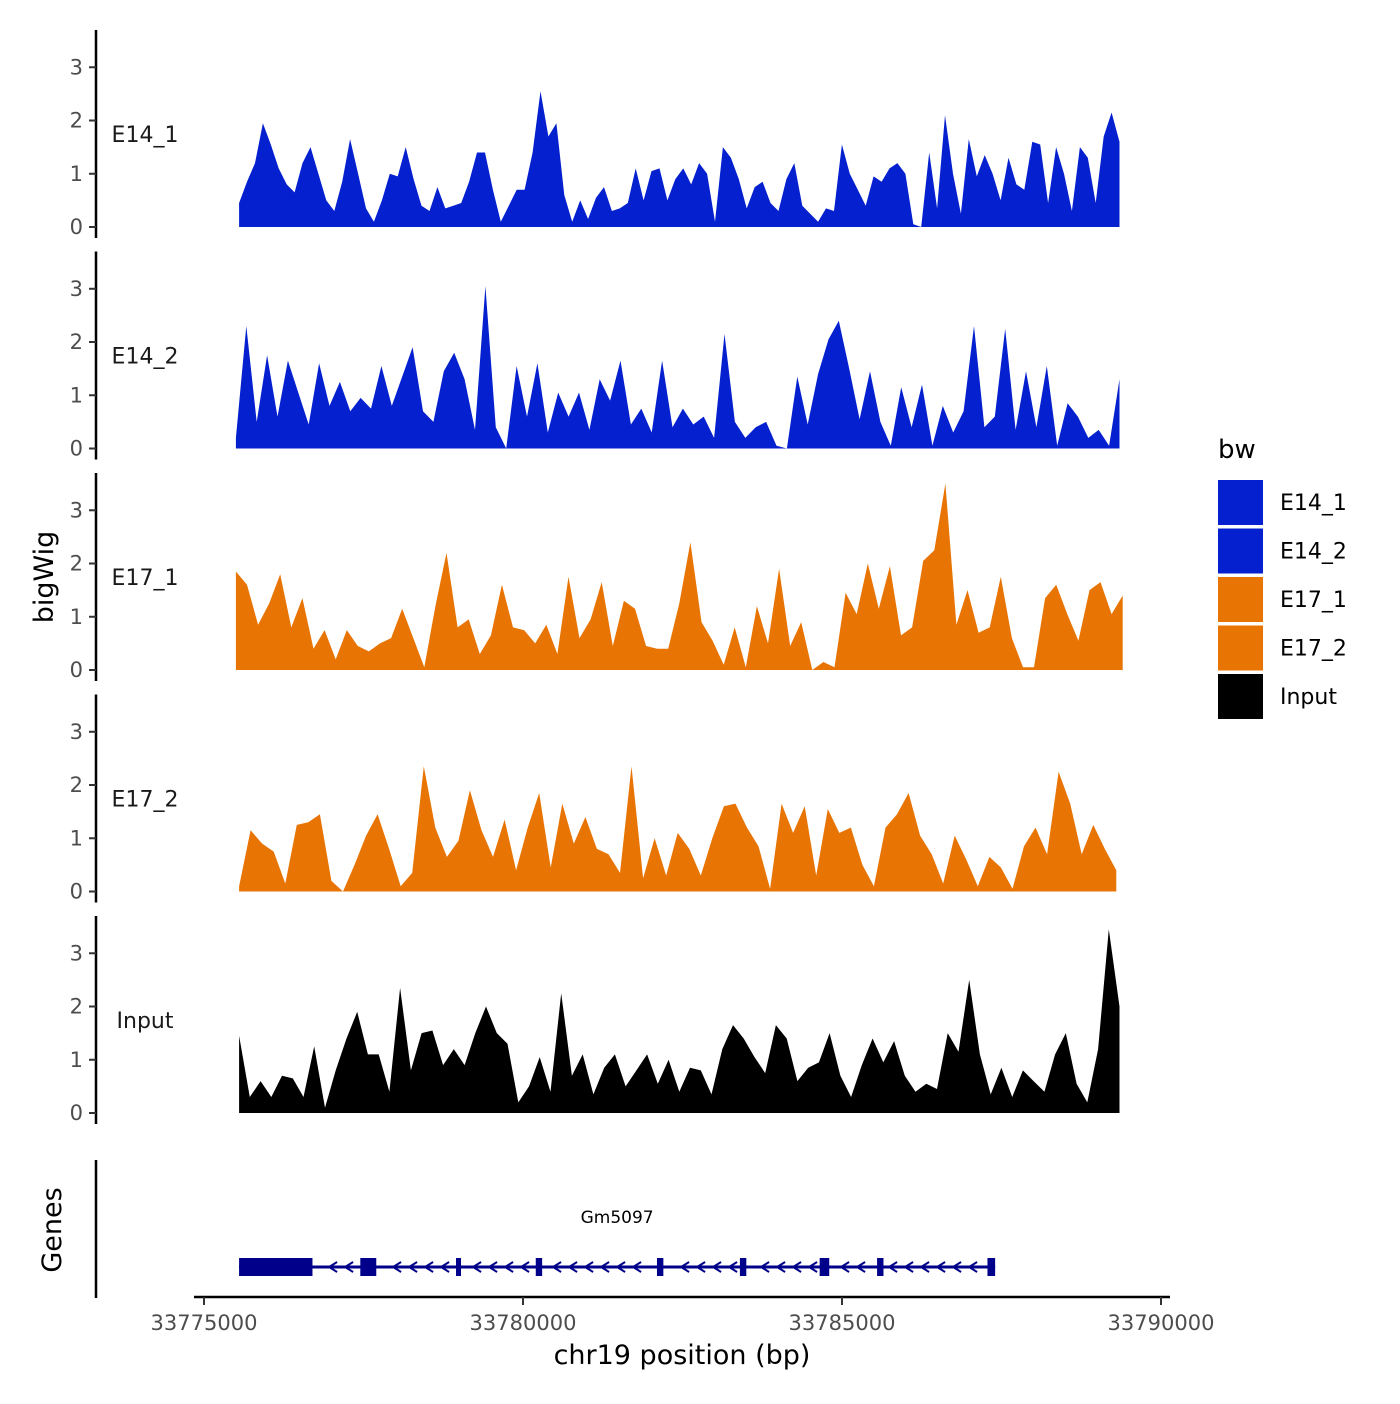 Image resolution: width=1400 pixels, height=1404 pixels. Describe the element at coordinates (52, 1229) in the screenshot. I see `gene-track-label: Genes` at that location.